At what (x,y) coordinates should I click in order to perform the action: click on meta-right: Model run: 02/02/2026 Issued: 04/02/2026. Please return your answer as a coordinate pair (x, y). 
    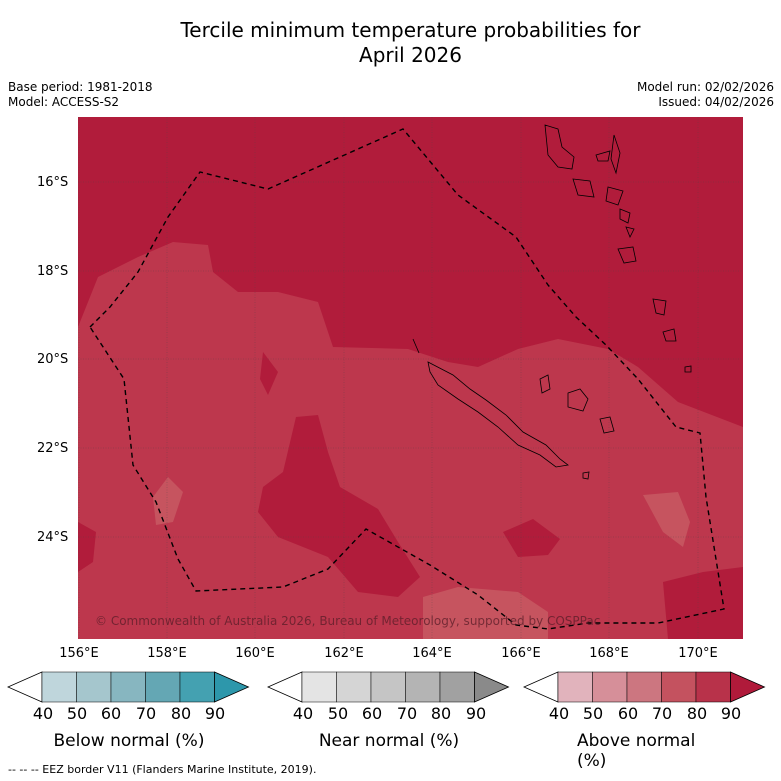
    Looking at the image, I should click on (705, 95).